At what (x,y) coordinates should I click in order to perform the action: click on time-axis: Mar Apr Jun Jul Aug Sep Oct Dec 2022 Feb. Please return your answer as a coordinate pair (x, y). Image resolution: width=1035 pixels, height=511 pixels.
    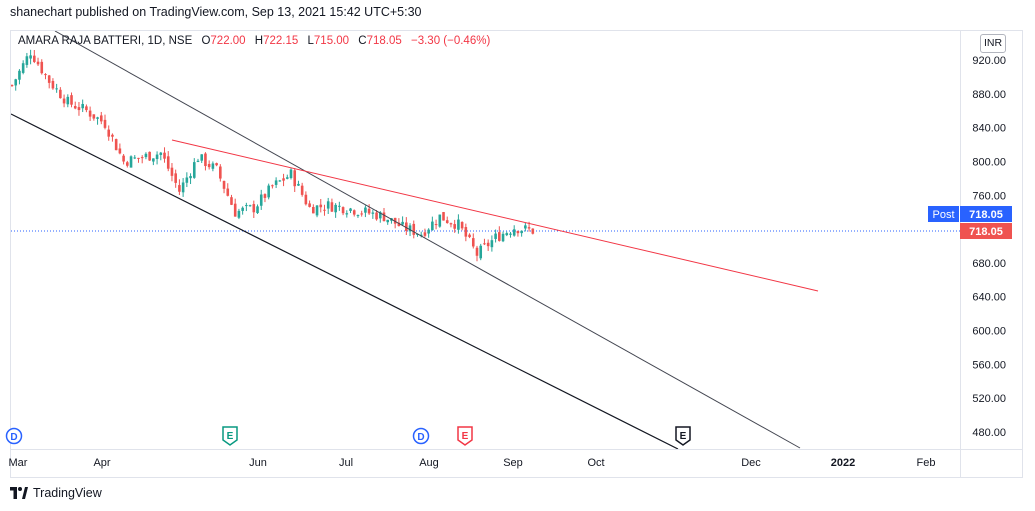
    Looking at the image, I should click on (472, 463).